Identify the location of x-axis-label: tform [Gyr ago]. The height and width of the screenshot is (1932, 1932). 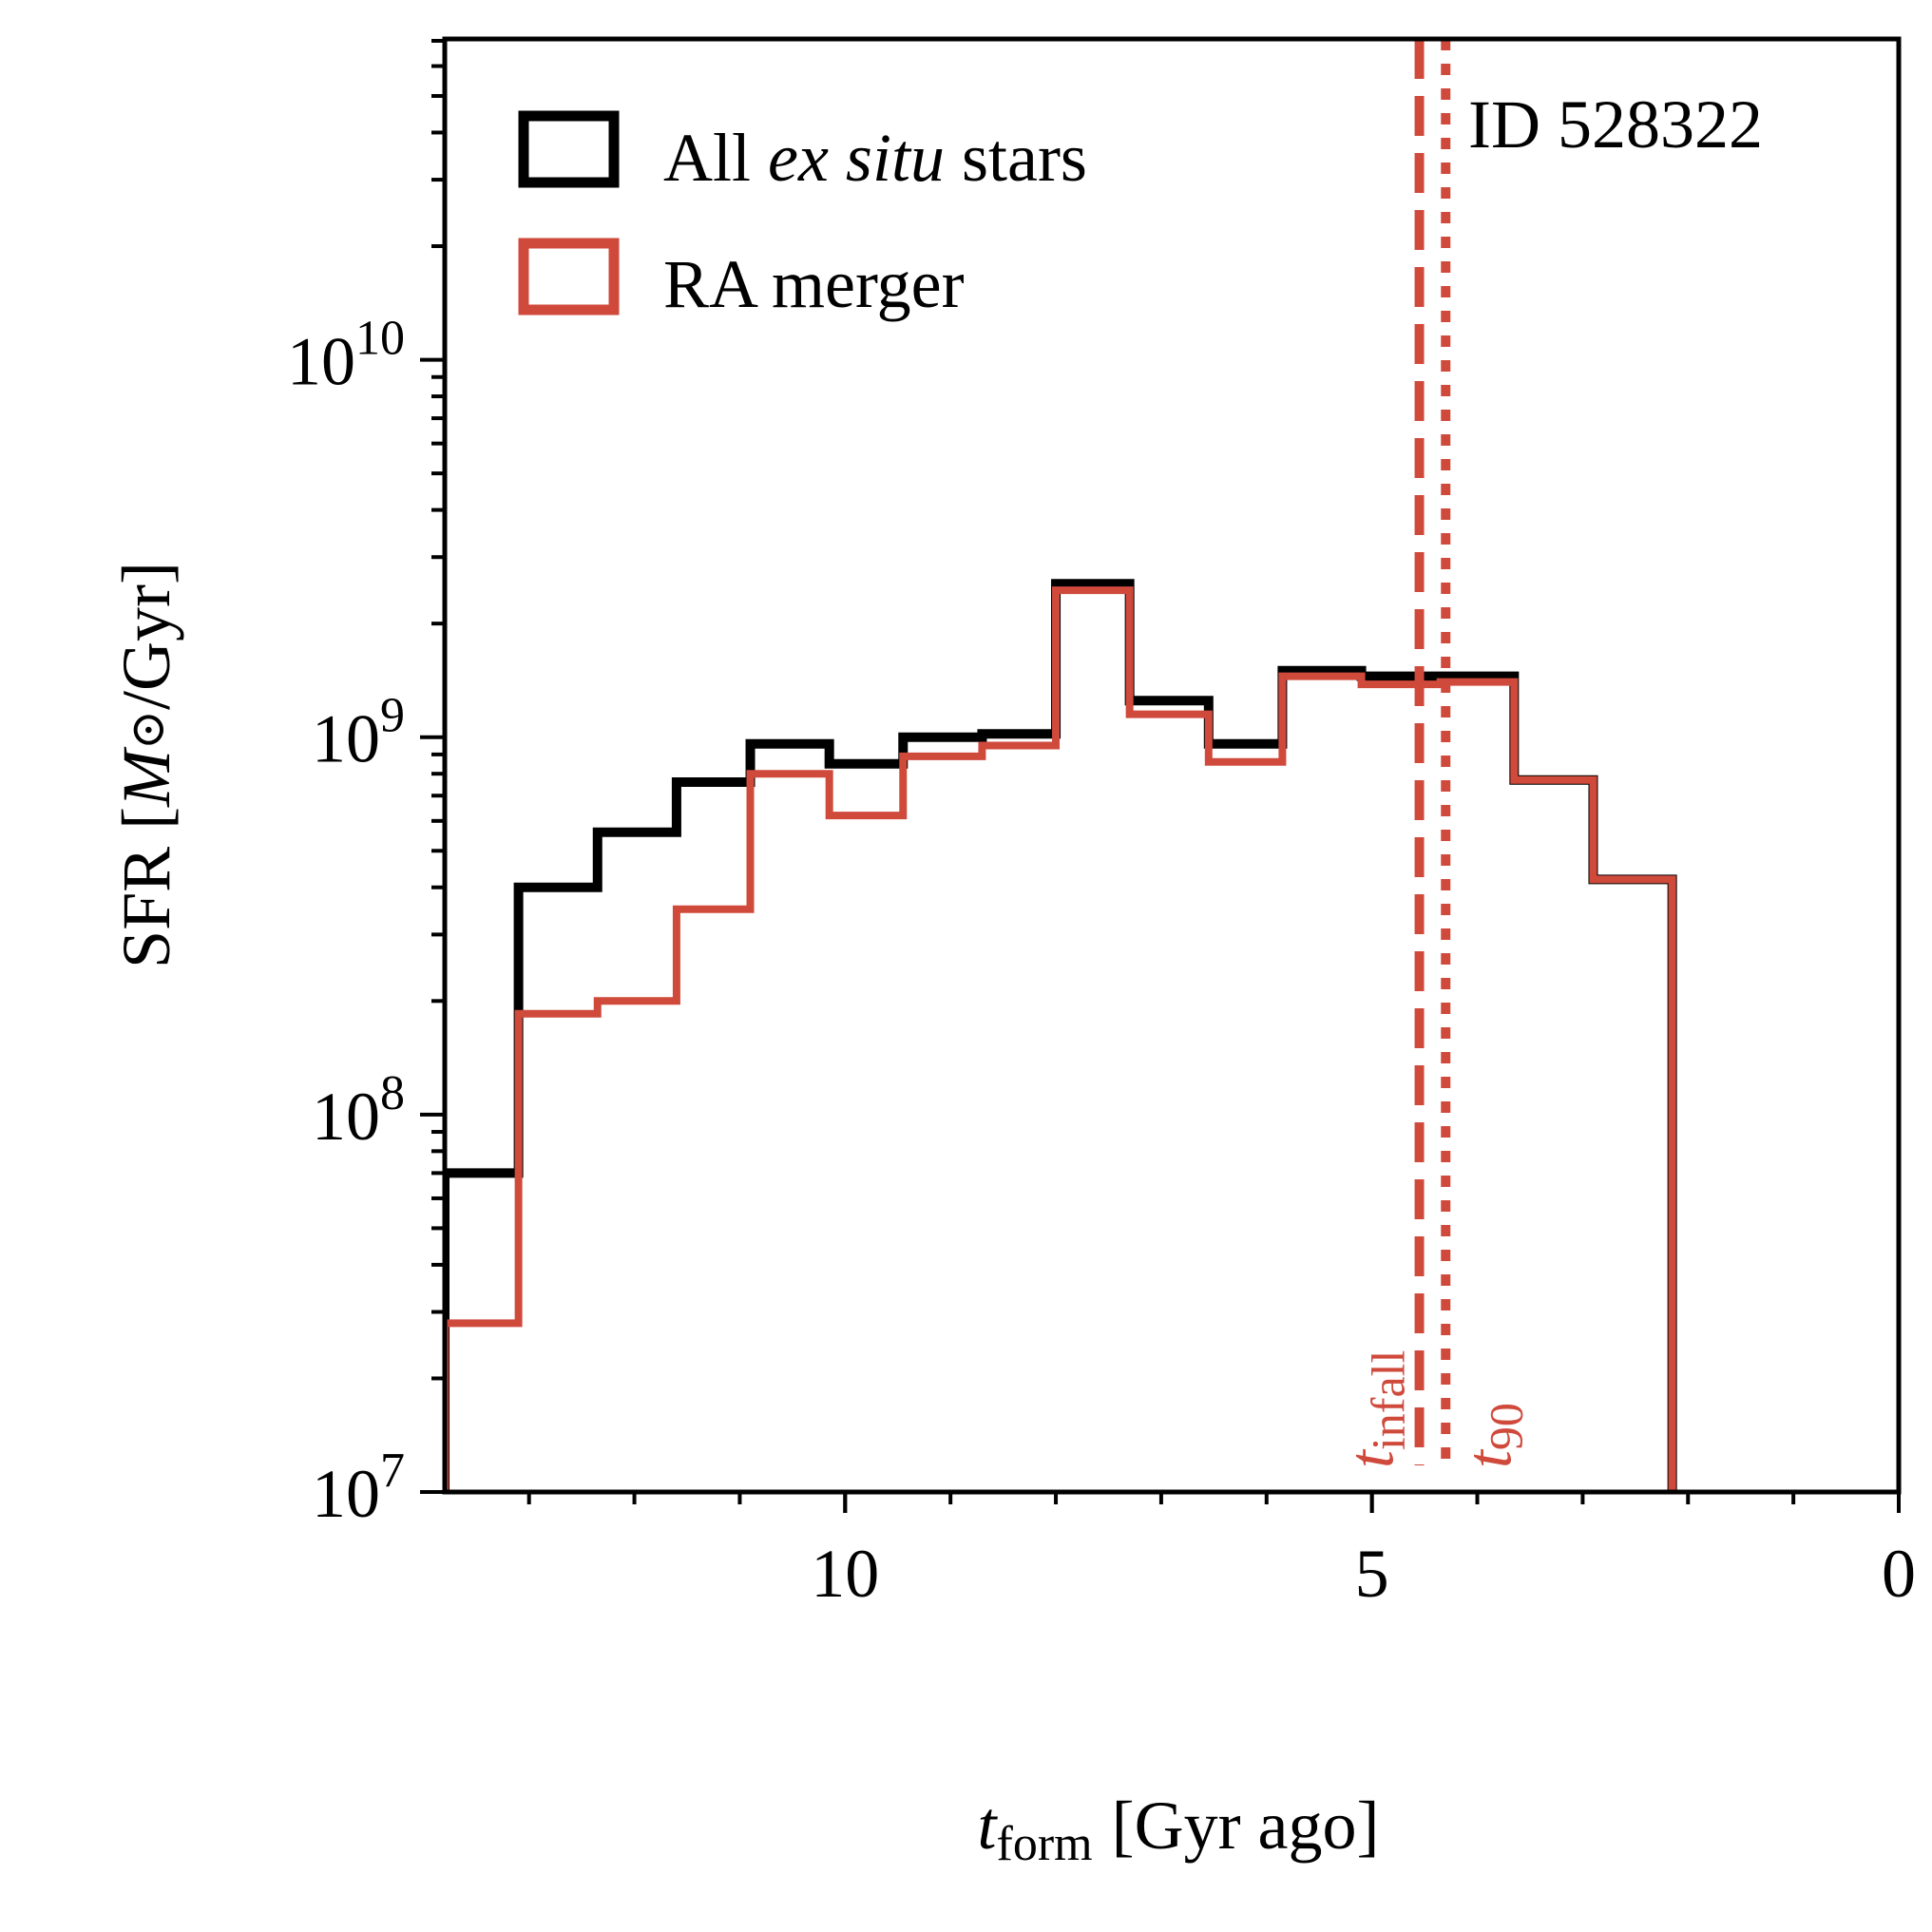
(1179, 1829).